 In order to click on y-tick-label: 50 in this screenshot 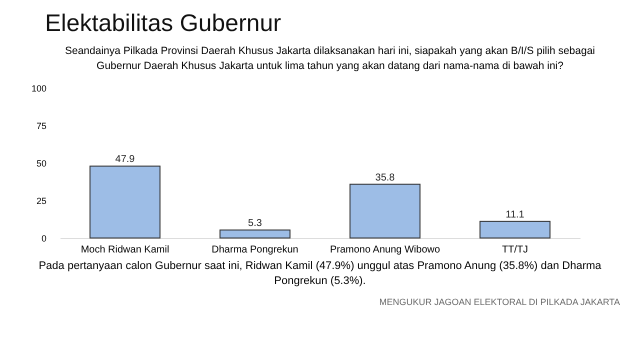, I will do `click(41, 163)`.